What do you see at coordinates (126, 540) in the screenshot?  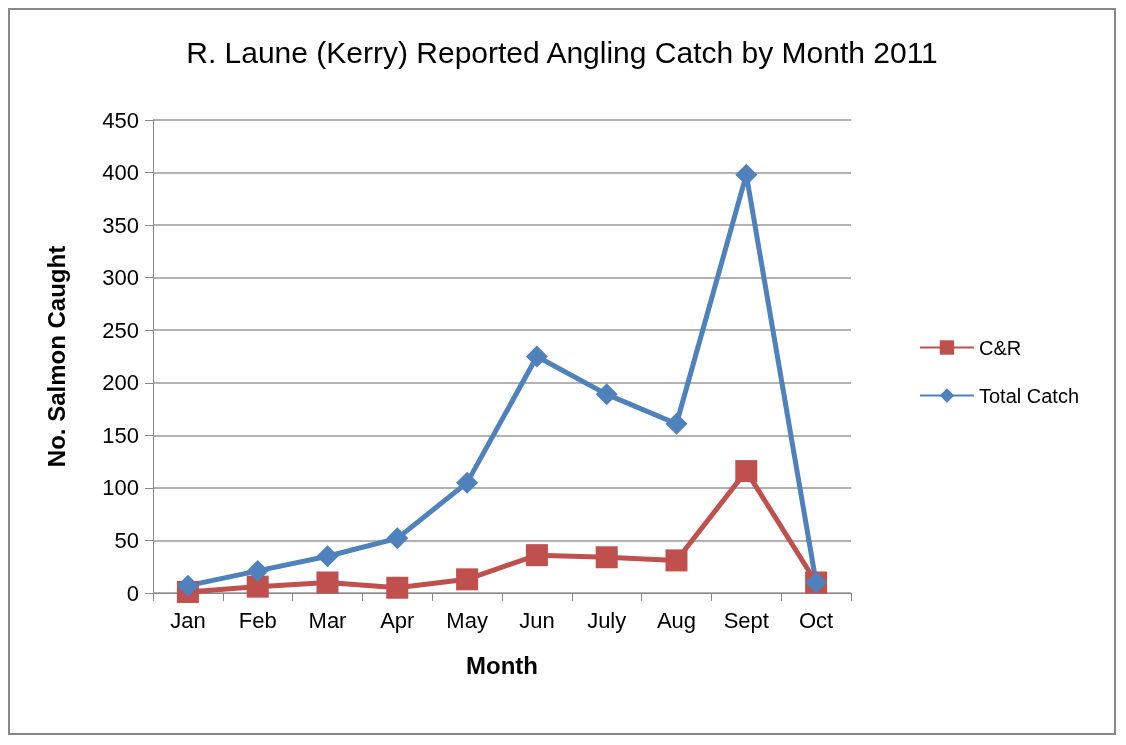 I see `y-tick-label: 50` at bounding box center [126, 540].